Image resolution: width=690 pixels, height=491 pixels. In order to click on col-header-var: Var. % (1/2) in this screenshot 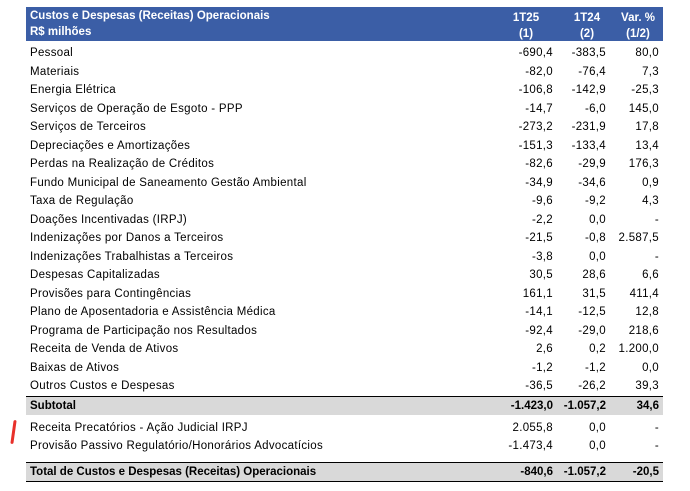, I will do `click(638, 26)`.